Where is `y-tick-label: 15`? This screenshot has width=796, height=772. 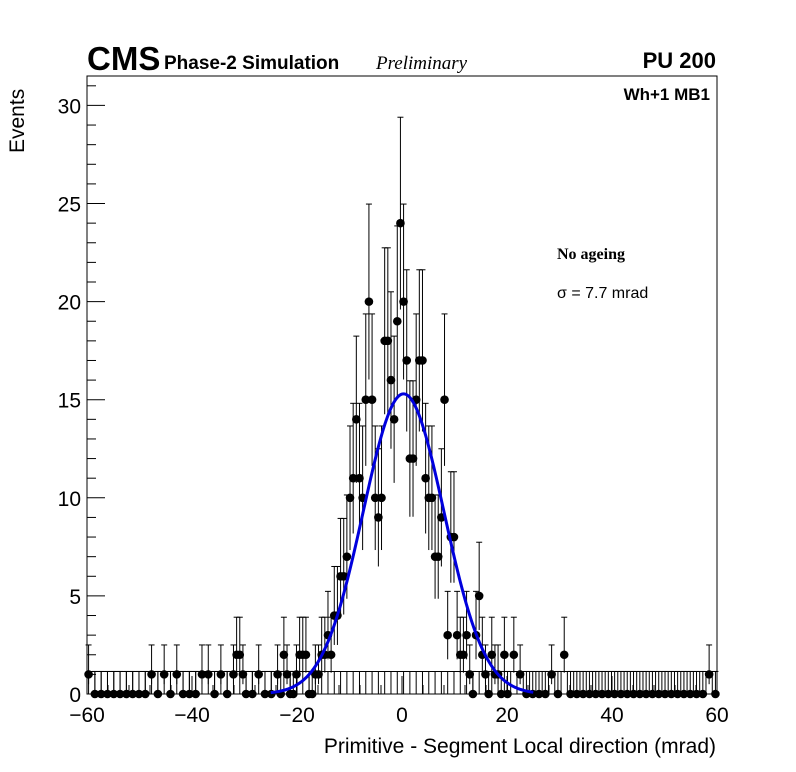
y-tick-label: 15 is located at coordinates (69, 401).